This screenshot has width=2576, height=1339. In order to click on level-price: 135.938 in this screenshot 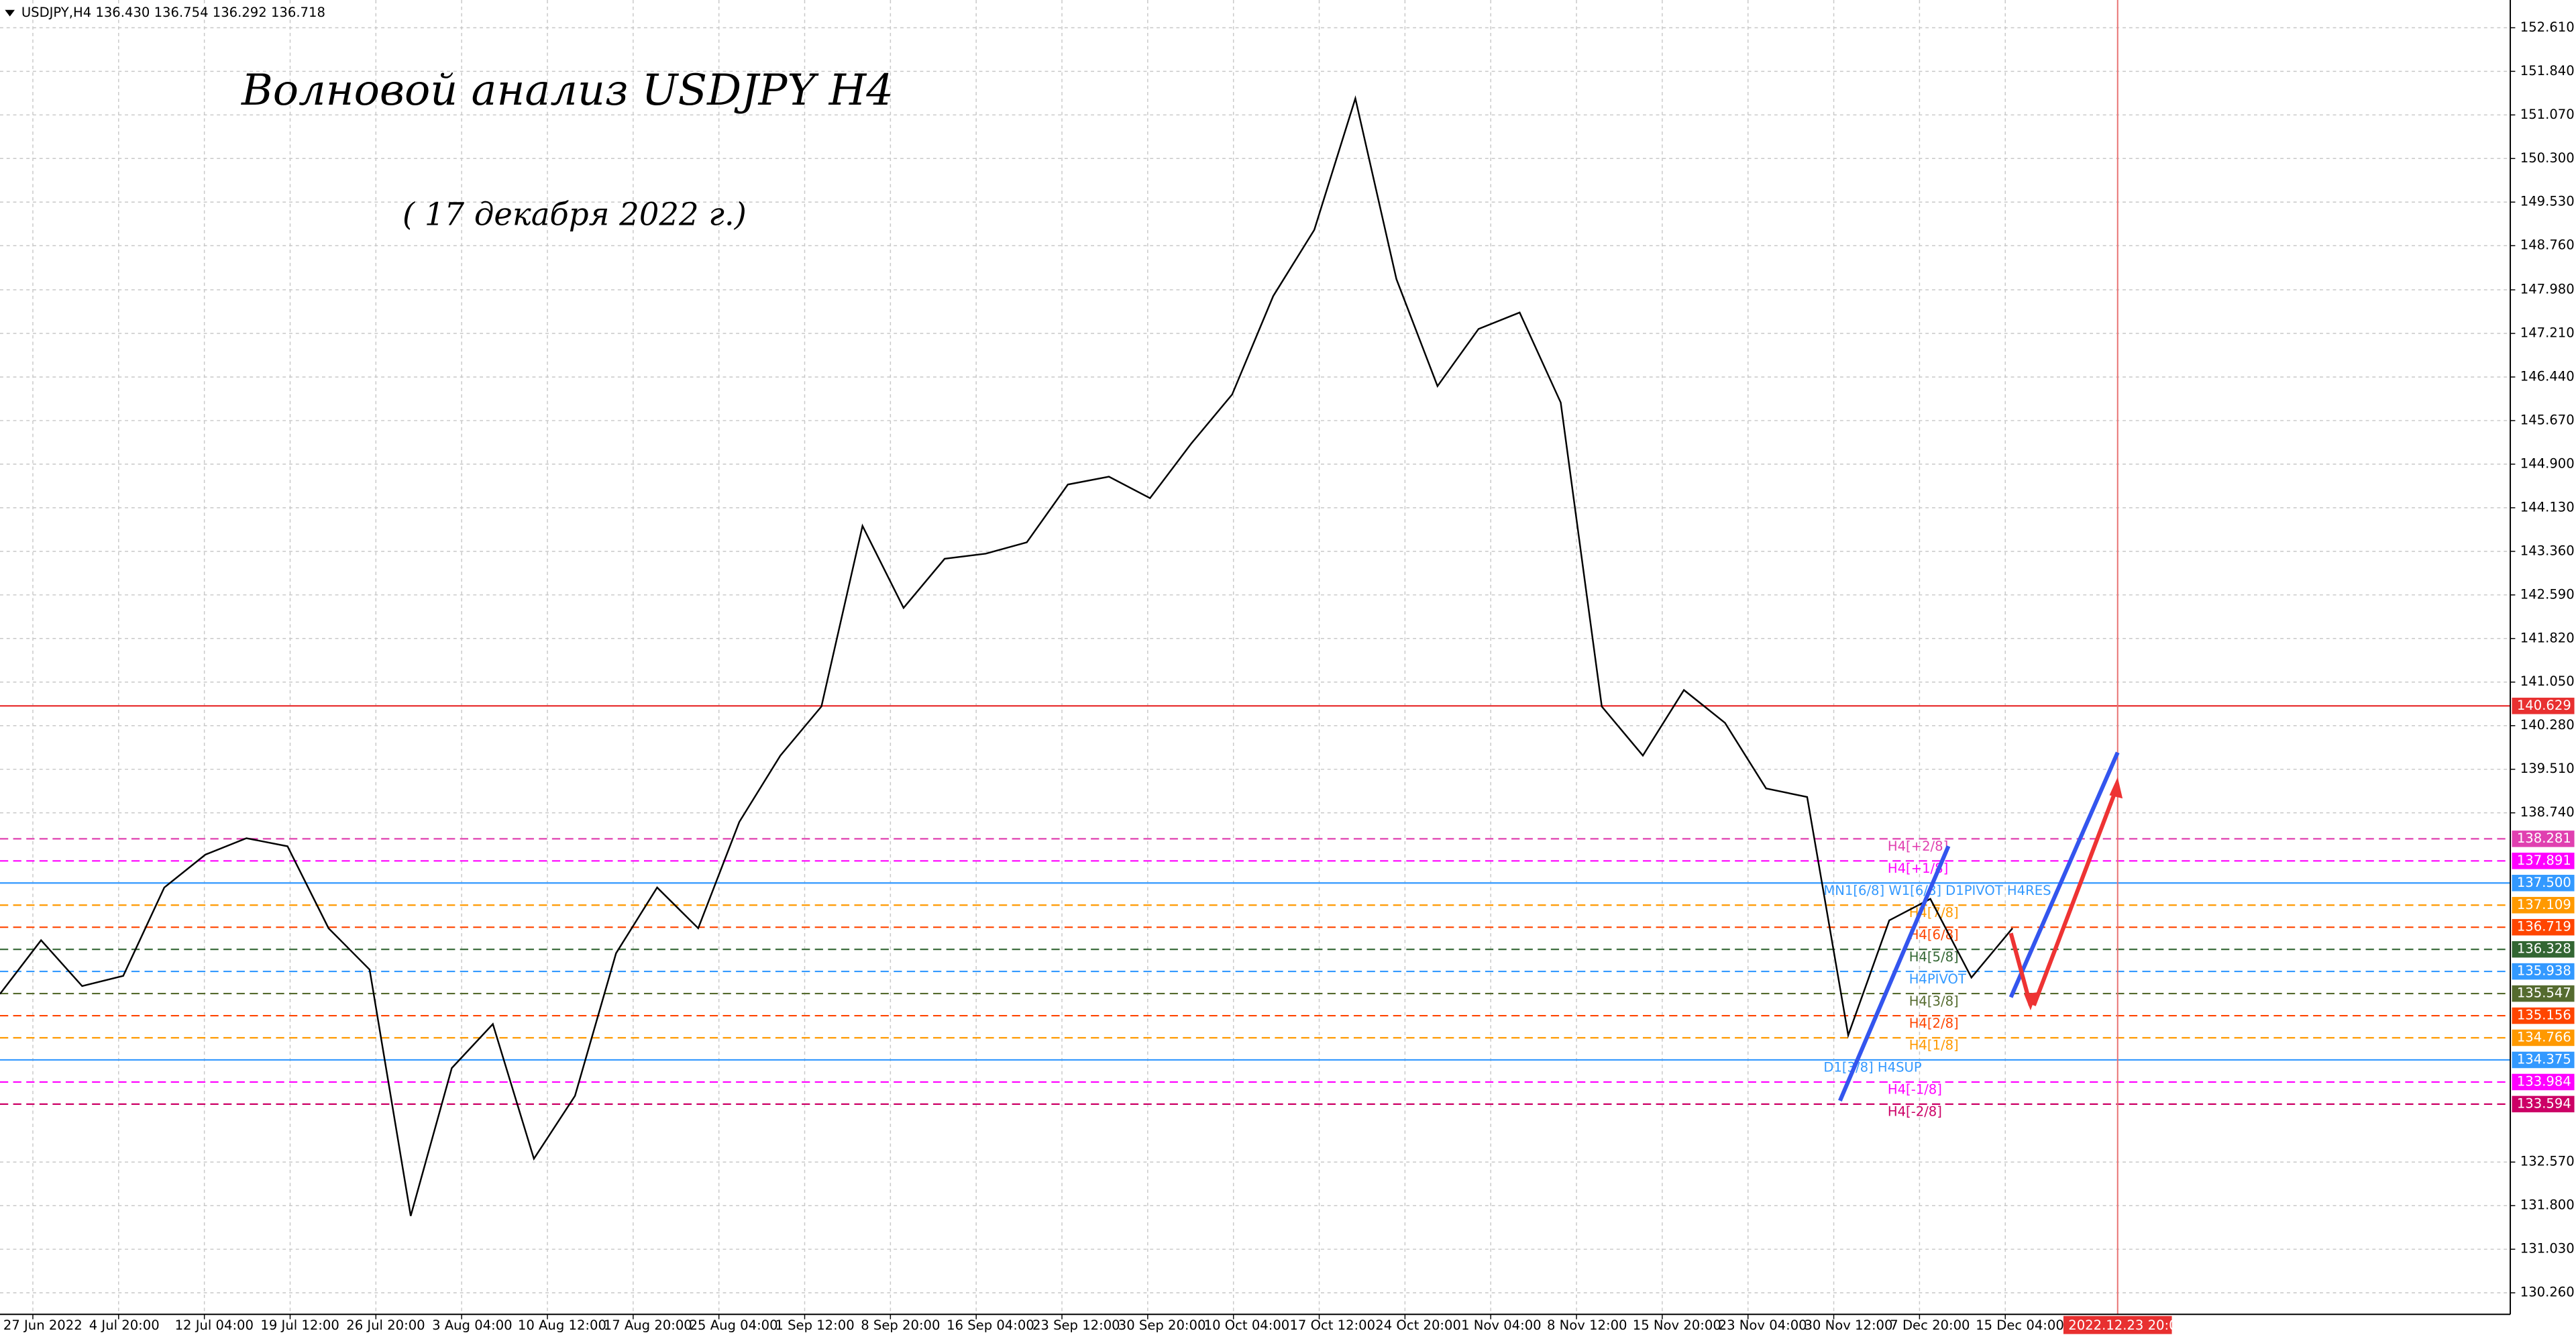, I will do `click(2544, 971)`.